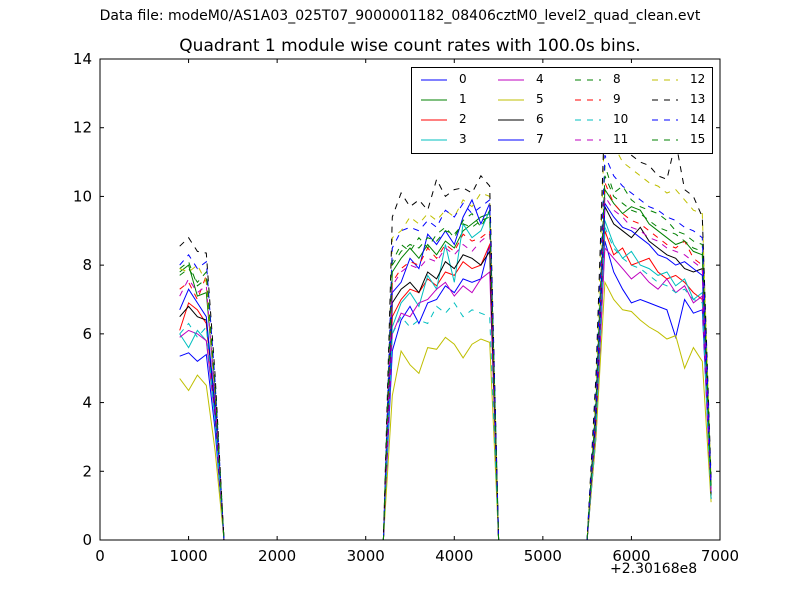 The height and width of the screenshot is (600, 800). What do you see at coordinates (366, 556) in the screenshot?
I see `x-tick-label: 3000` at bounding box center [366, 556].